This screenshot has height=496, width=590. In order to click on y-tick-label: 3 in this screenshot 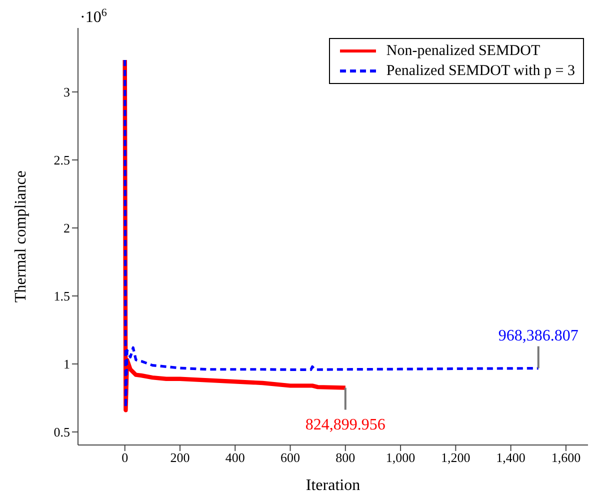, I will do `click(67, 92)`.